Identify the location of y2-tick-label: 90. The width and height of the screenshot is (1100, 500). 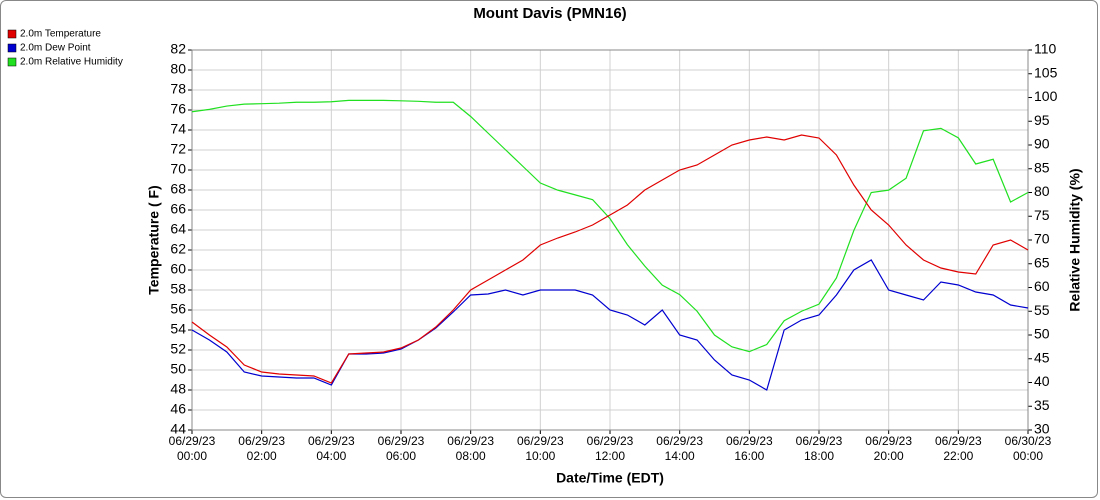
(1042, 144).